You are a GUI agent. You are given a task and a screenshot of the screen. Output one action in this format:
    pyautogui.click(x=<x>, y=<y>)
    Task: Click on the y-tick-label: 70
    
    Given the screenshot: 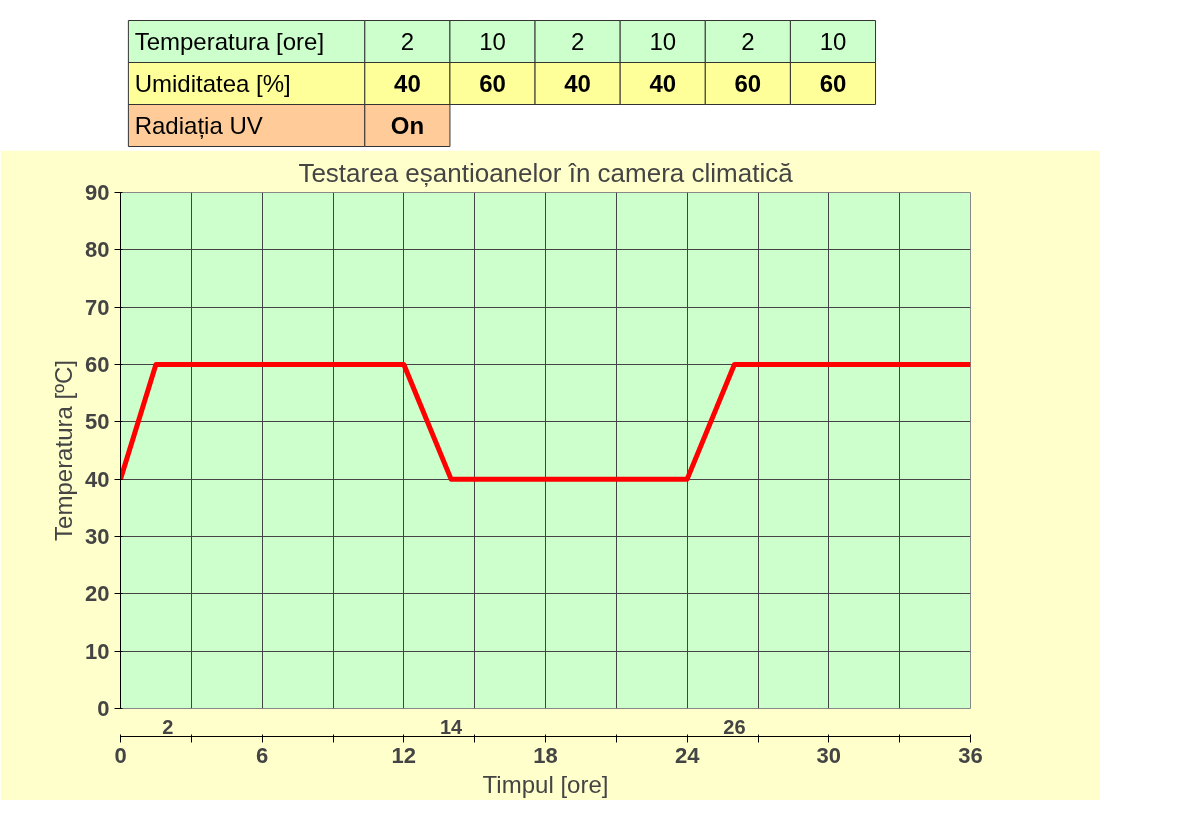 What is the action you would take?
    pyautogui.click(x=97, y=307)
    